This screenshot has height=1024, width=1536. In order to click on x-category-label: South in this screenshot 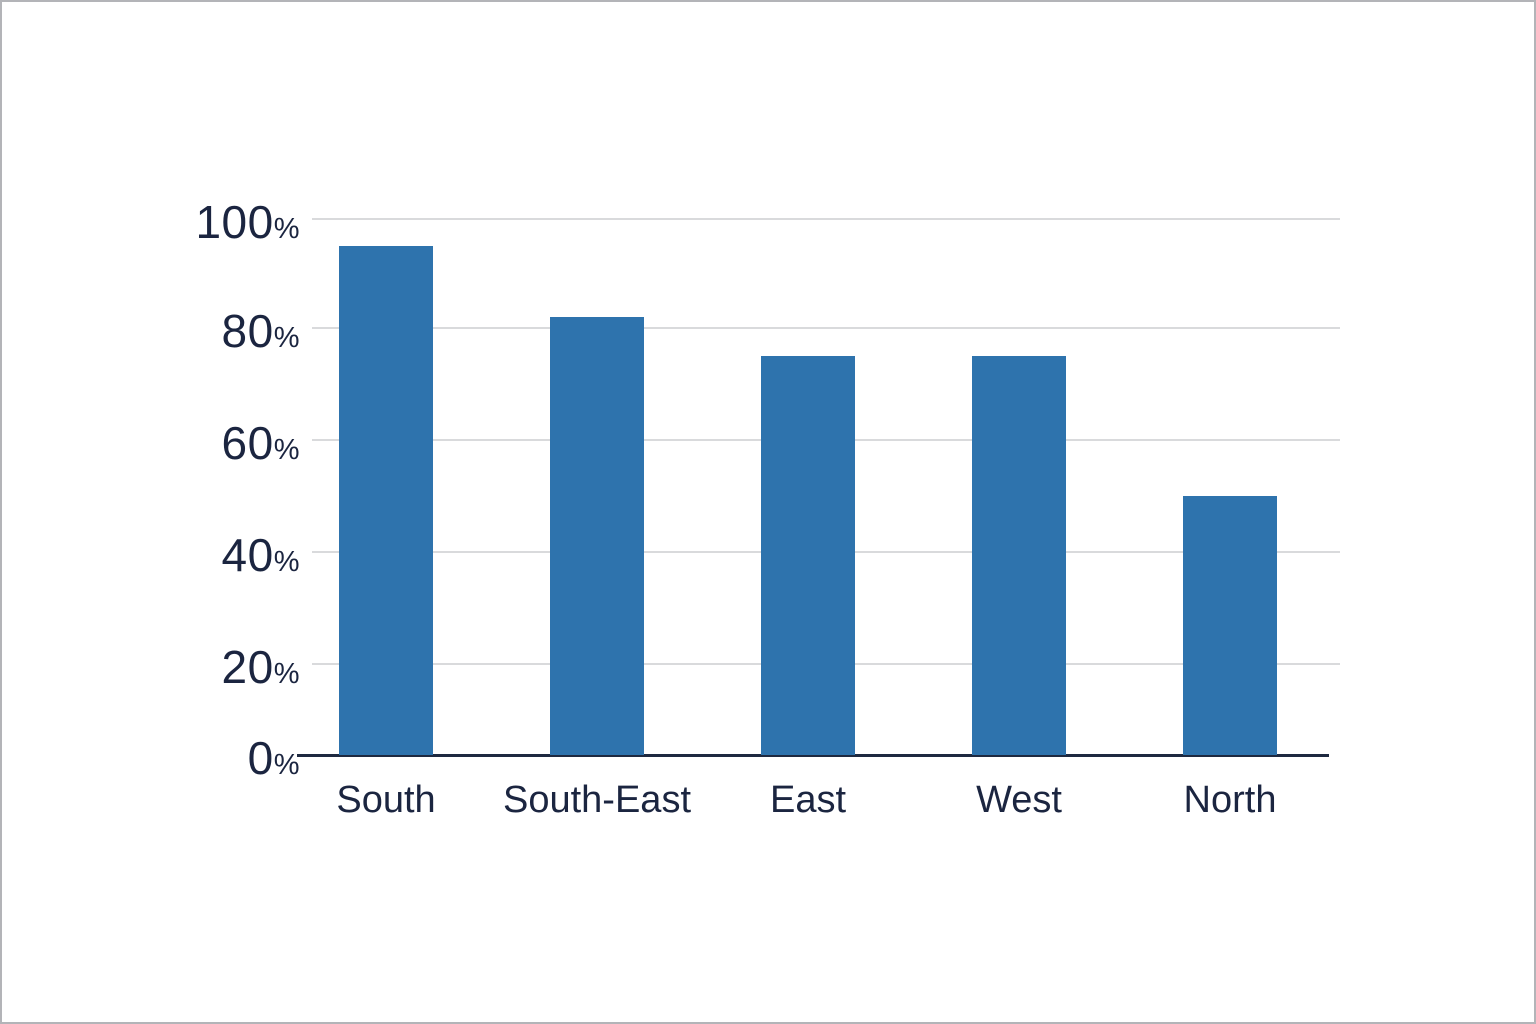, I will do `click(386, 800)`.